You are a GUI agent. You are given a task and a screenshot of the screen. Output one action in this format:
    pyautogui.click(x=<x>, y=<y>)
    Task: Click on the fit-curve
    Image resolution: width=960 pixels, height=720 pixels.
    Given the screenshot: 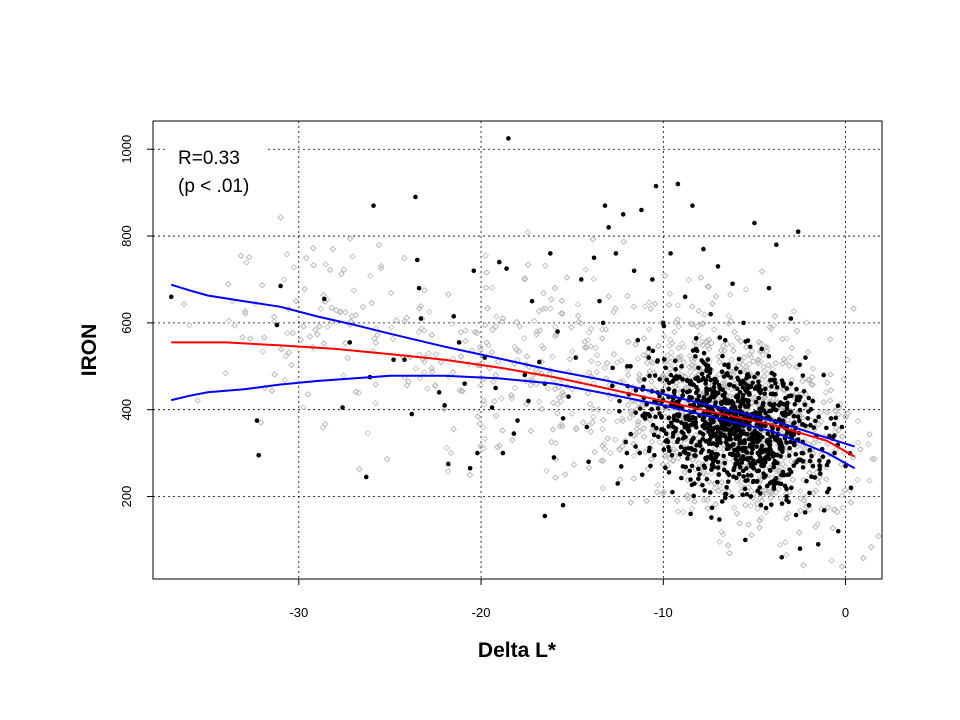 What is the action you would take?
    pyautogui.click(x=513, y=422)
    